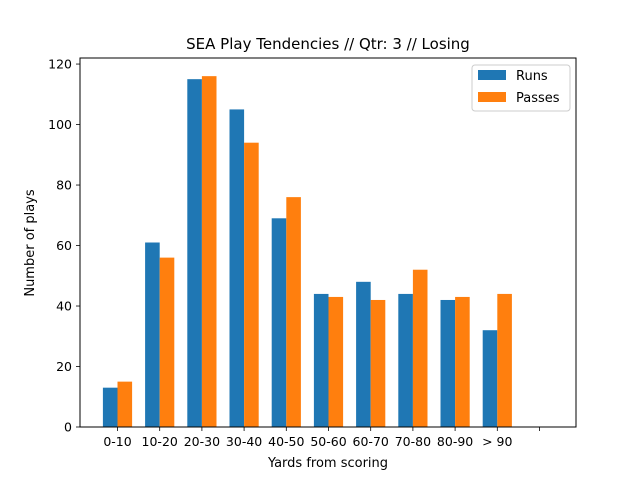  I want to click on y-tick-label: 20, so click(64, 366).